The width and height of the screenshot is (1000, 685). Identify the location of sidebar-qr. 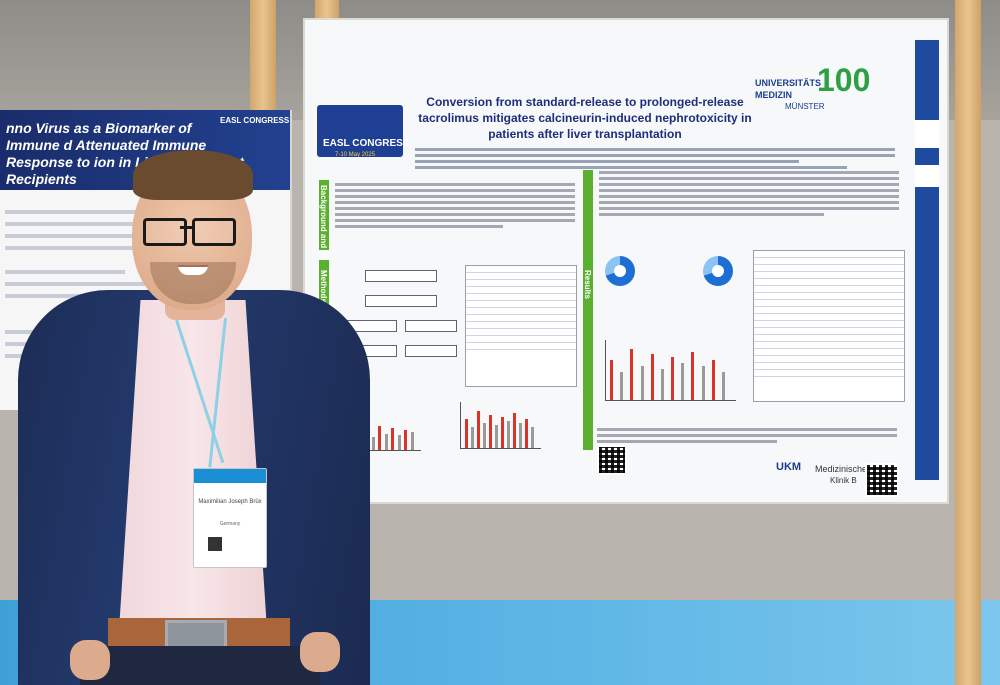
(927, 176).